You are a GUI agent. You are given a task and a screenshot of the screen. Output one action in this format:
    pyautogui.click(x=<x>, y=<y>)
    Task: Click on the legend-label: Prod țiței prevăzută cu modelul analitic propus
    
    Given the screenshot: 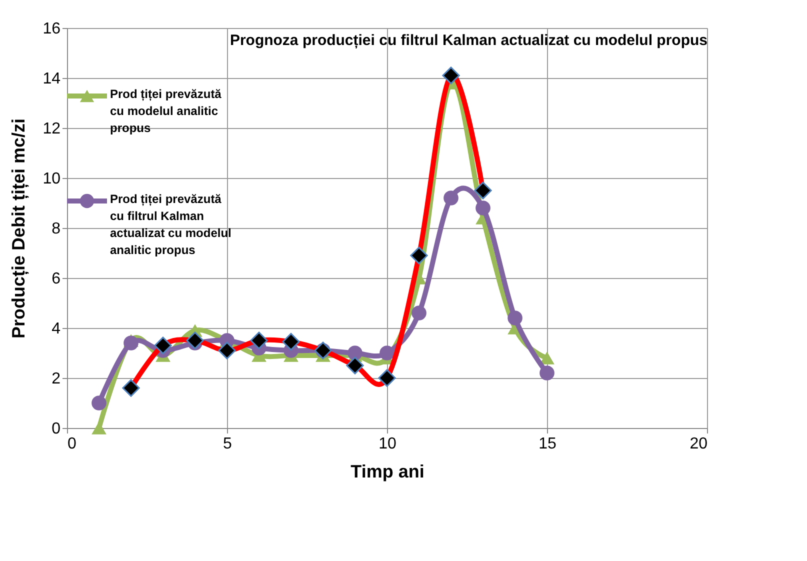 What is the action you would take?
    pyautogui.click(x=166, y=111)
    